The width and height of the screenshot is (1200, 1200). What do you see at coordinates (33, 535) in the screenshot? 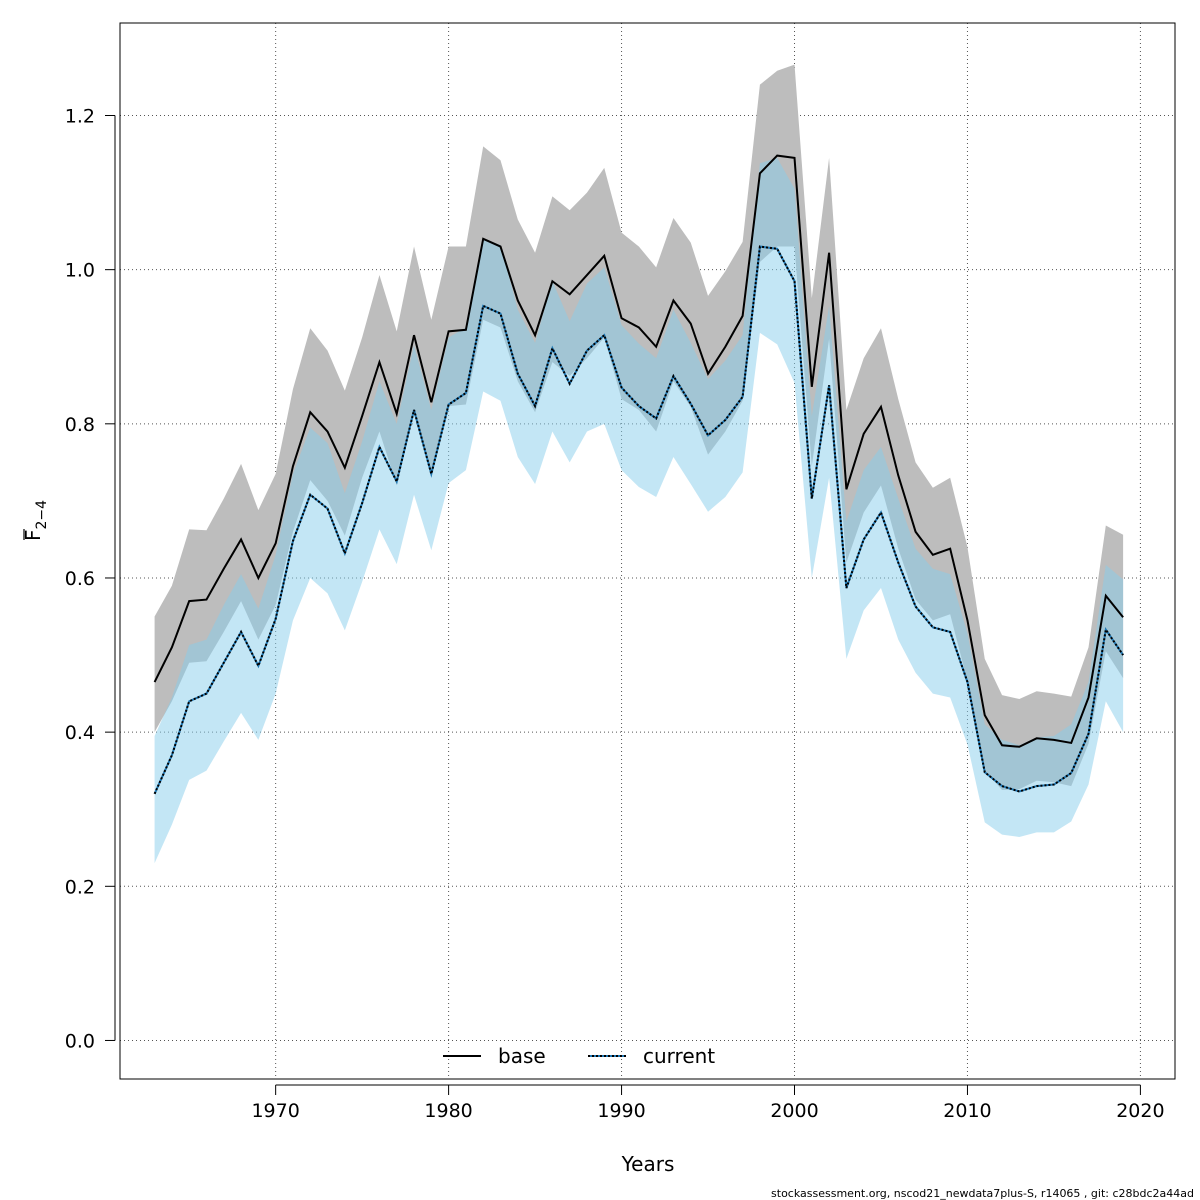
I see `y-axis-title-main: F` at bounding box center [33, 535].